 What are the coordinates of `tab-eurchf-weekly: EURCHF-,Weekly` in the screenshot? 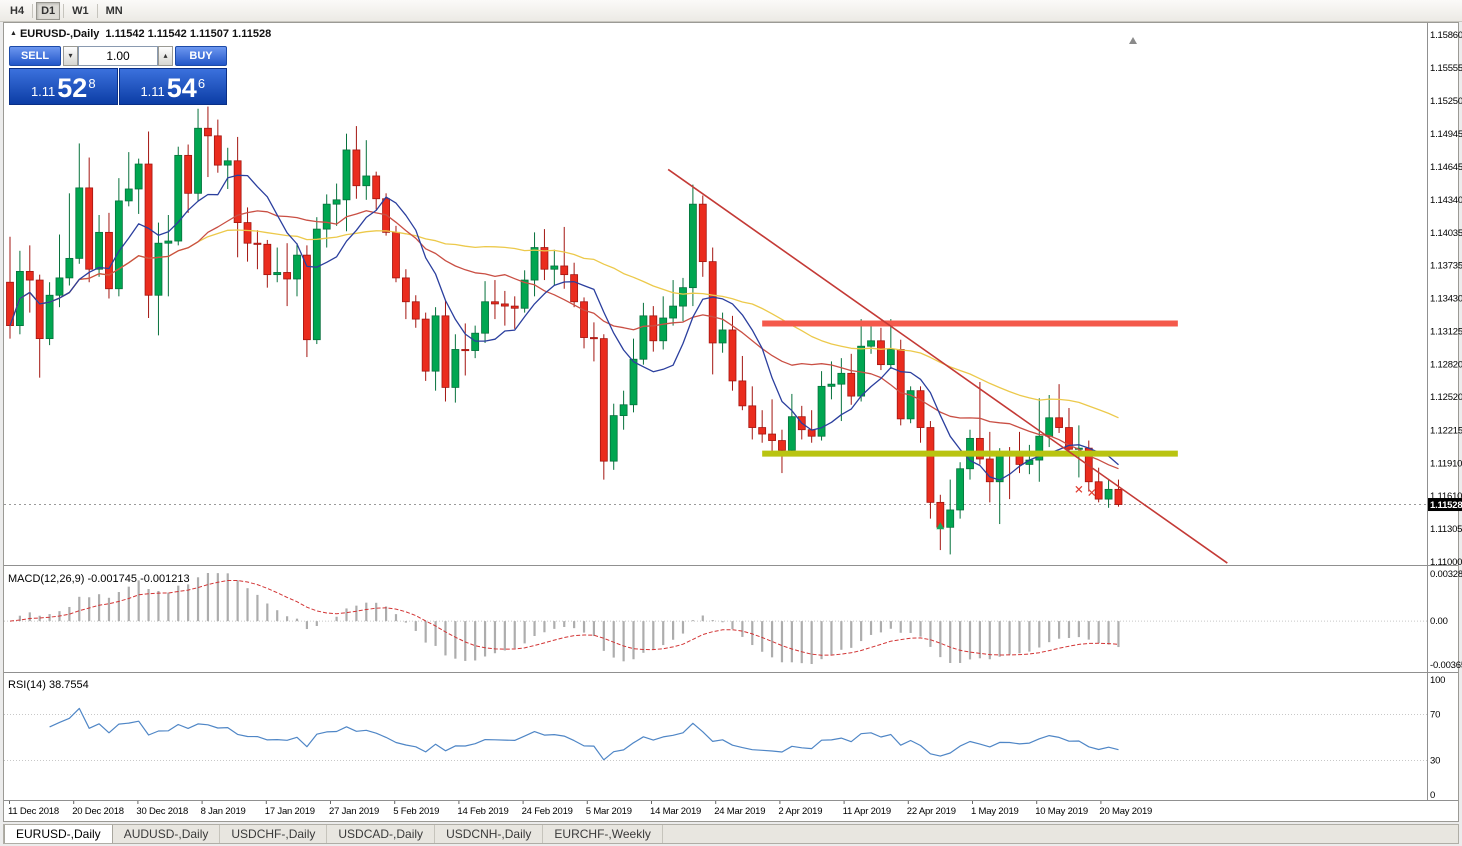 It's located at (603, 834).